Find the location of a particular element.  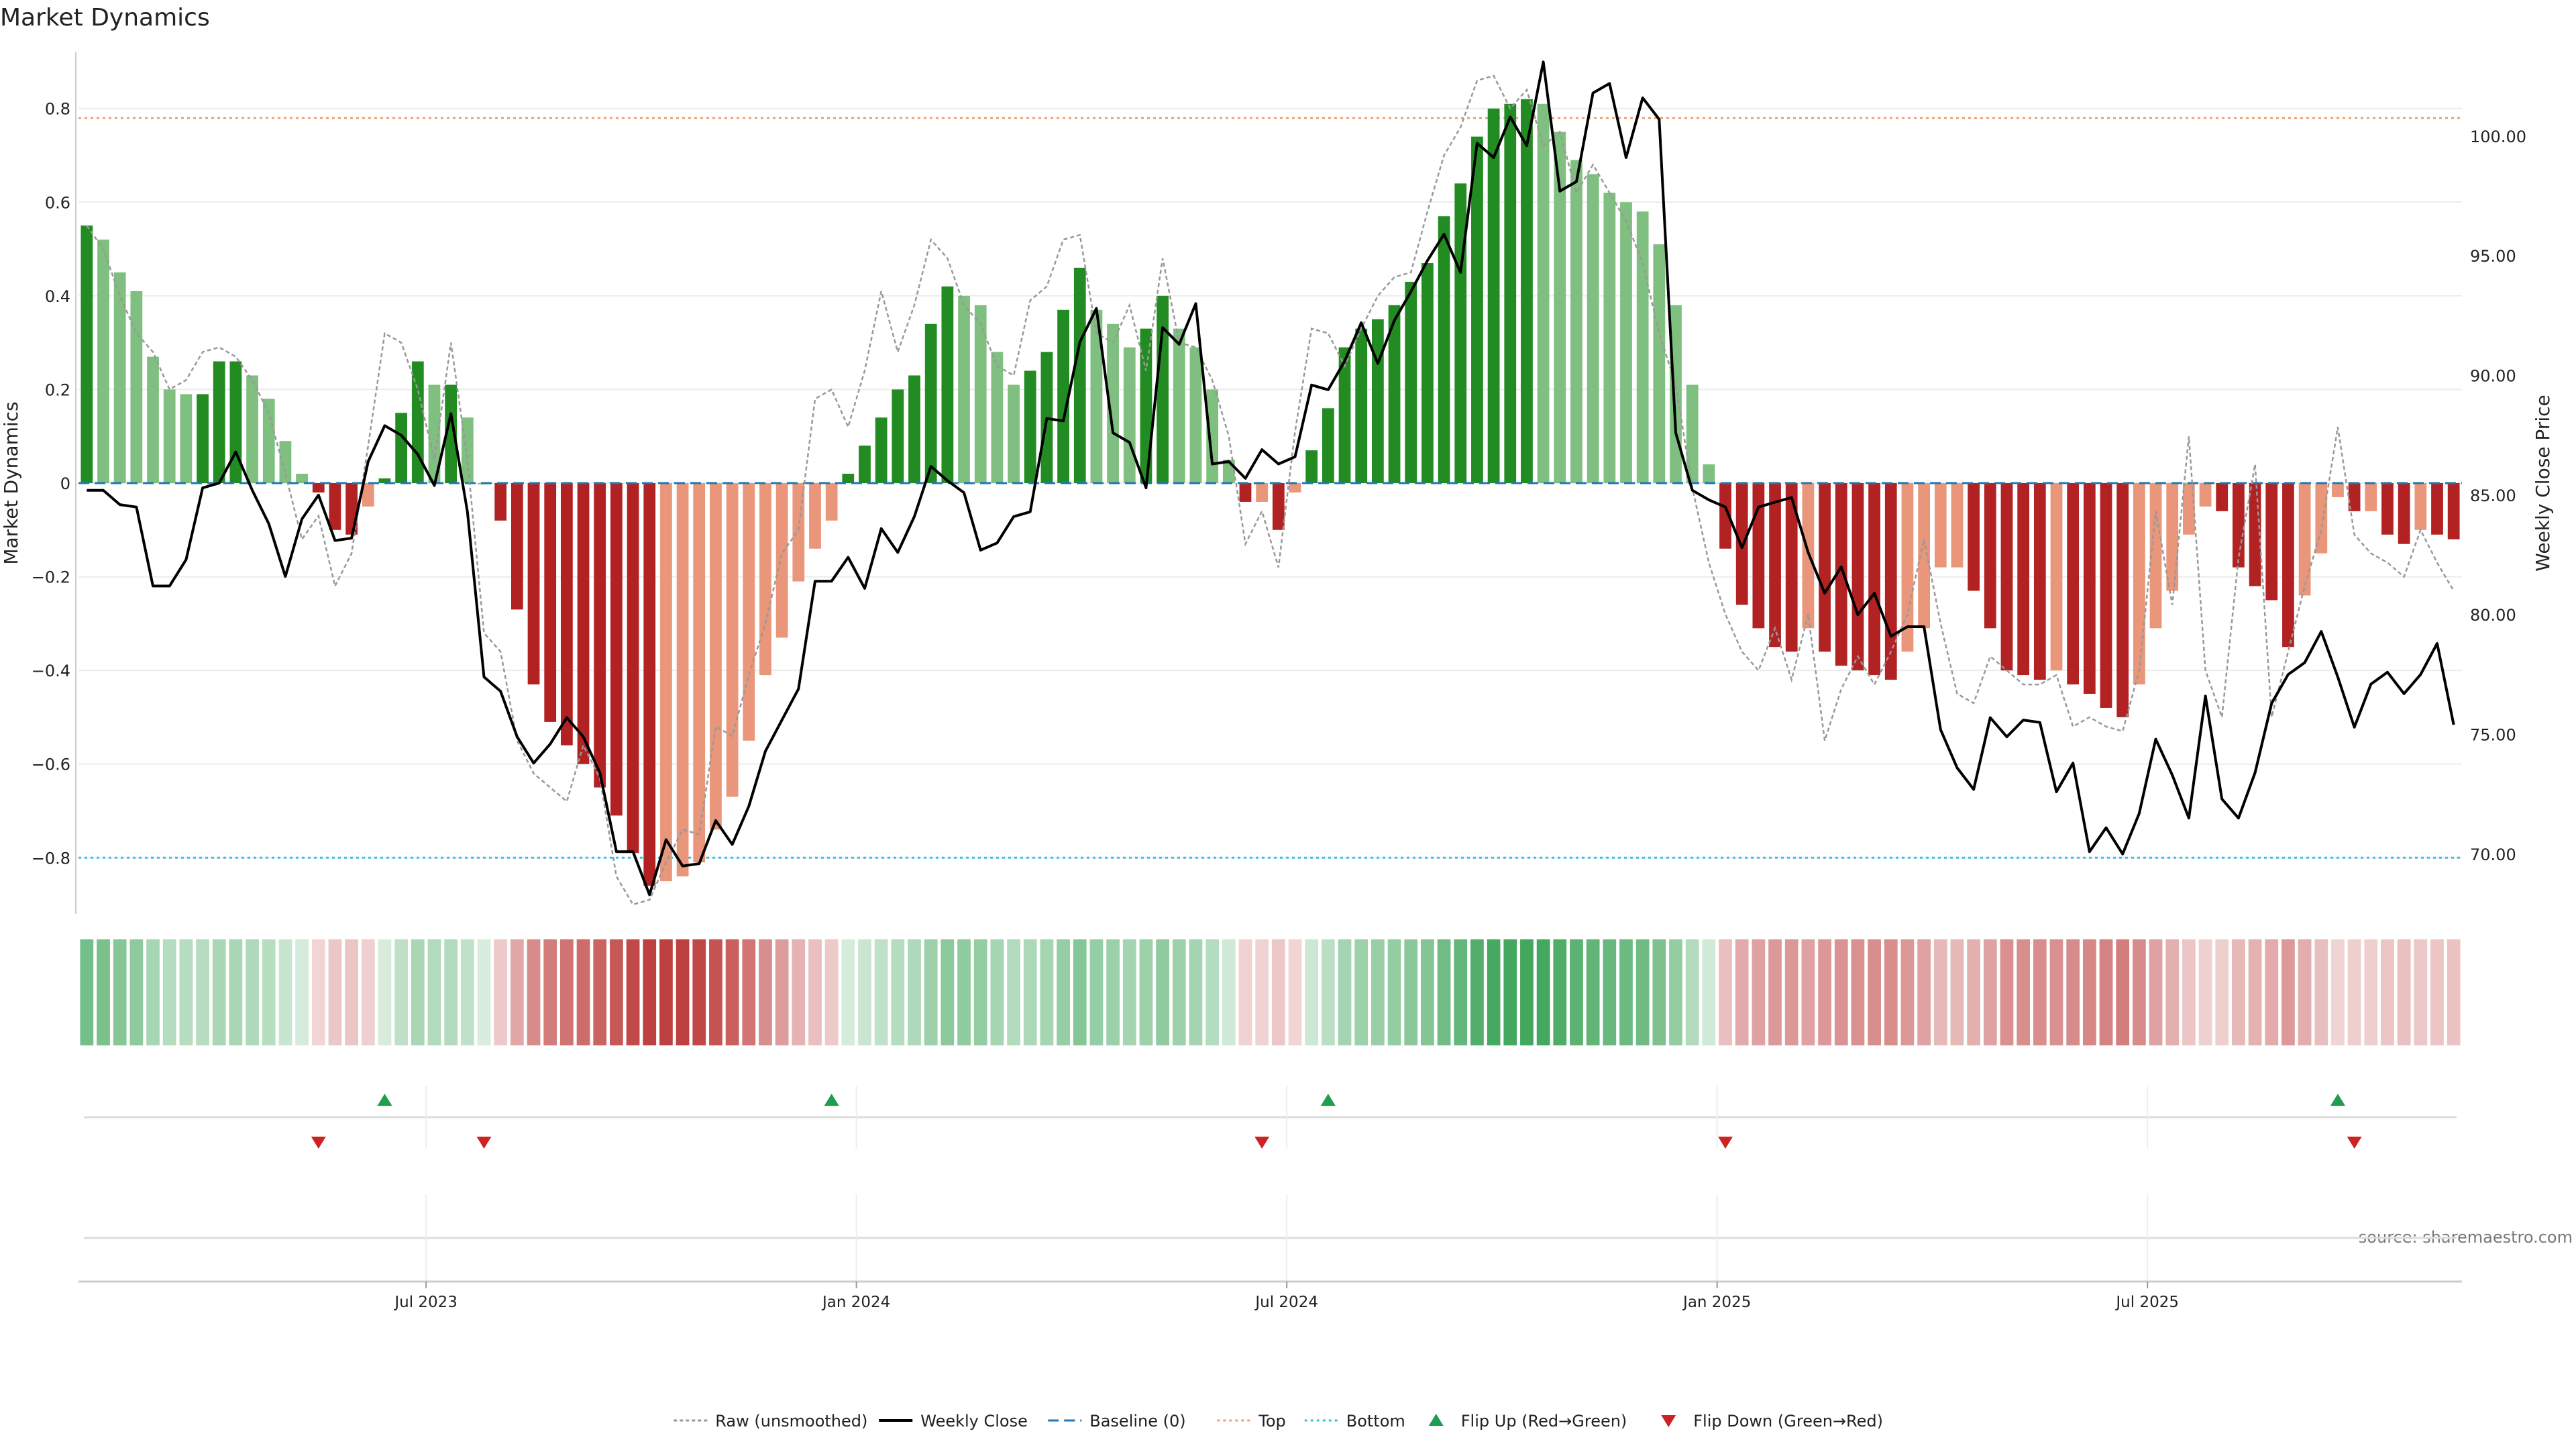

y-tick-label-left: 0.8 is located at coordinates (57, 110).